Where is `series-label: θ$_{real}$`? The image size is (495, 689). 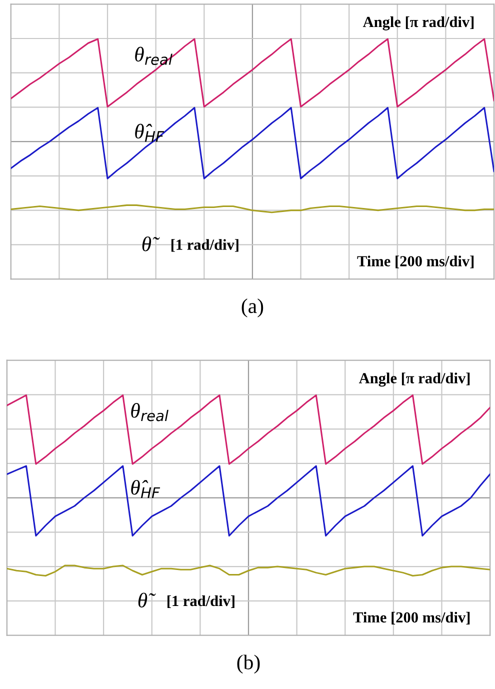
series-label: θ$_{real}$ is located at coordinates (149, 412).